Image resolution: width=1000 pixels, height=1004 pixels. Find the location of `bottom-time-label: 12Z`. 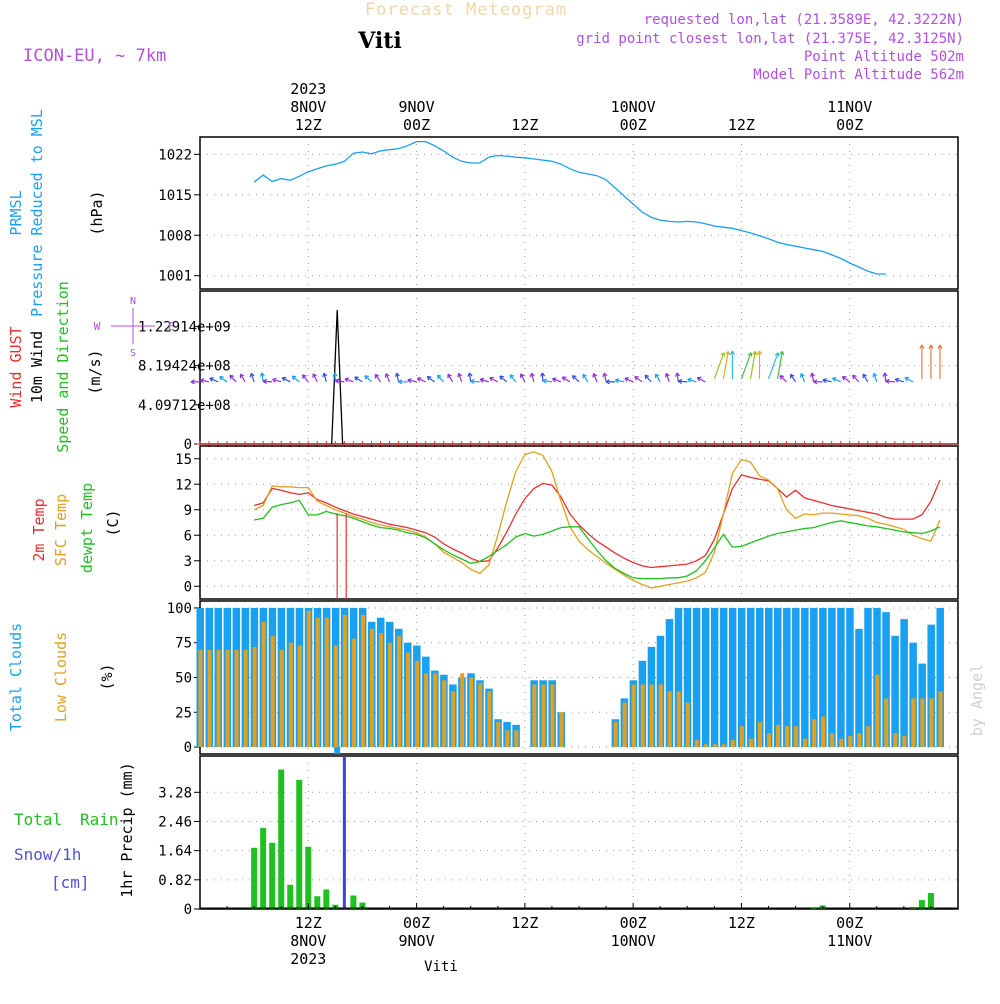

bottom-time-label: 12Z is located at coordinates (741, 923).